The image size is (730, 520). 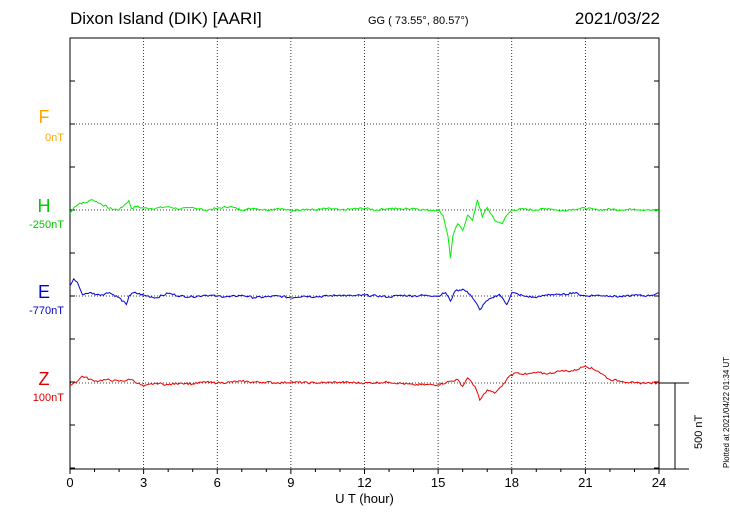 What do you see at coordinates (364, 294) in the screenshot?
I see `series-E-line` at bounding box center [364, 294].